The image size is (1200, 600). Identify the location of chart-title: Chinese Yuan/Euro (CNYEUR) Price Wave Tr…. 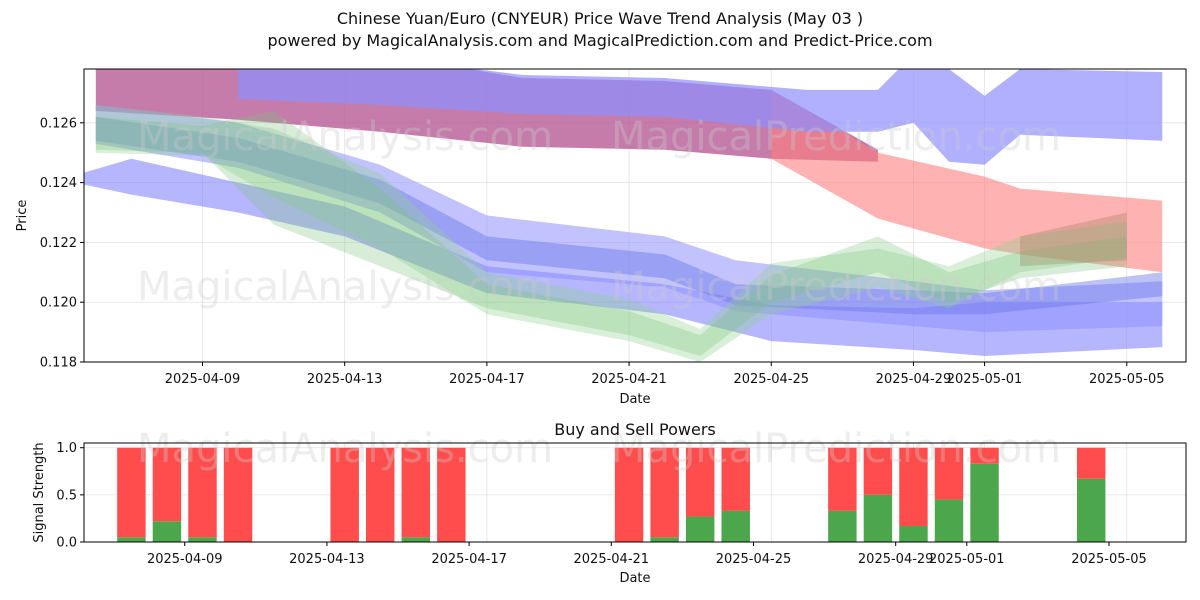
(600, 18).